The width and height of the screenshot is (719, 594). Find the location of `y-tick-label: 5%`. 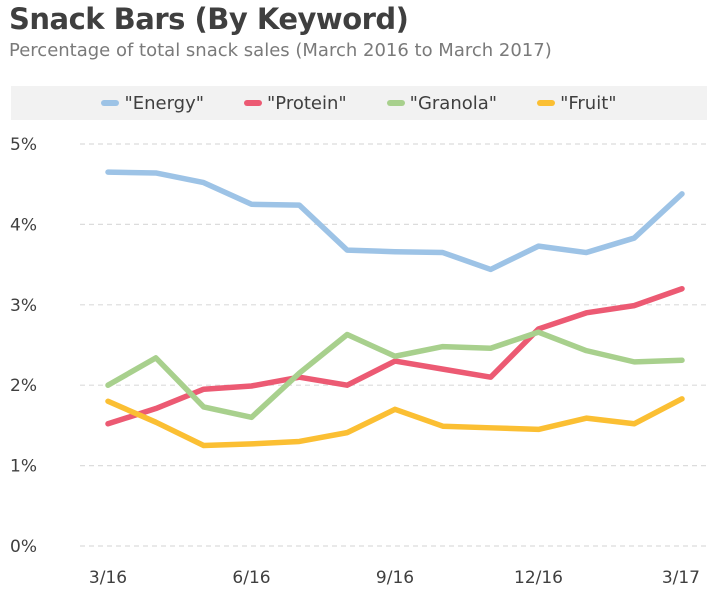

y-tick-label: 5% is located at coordinates (23, 145).